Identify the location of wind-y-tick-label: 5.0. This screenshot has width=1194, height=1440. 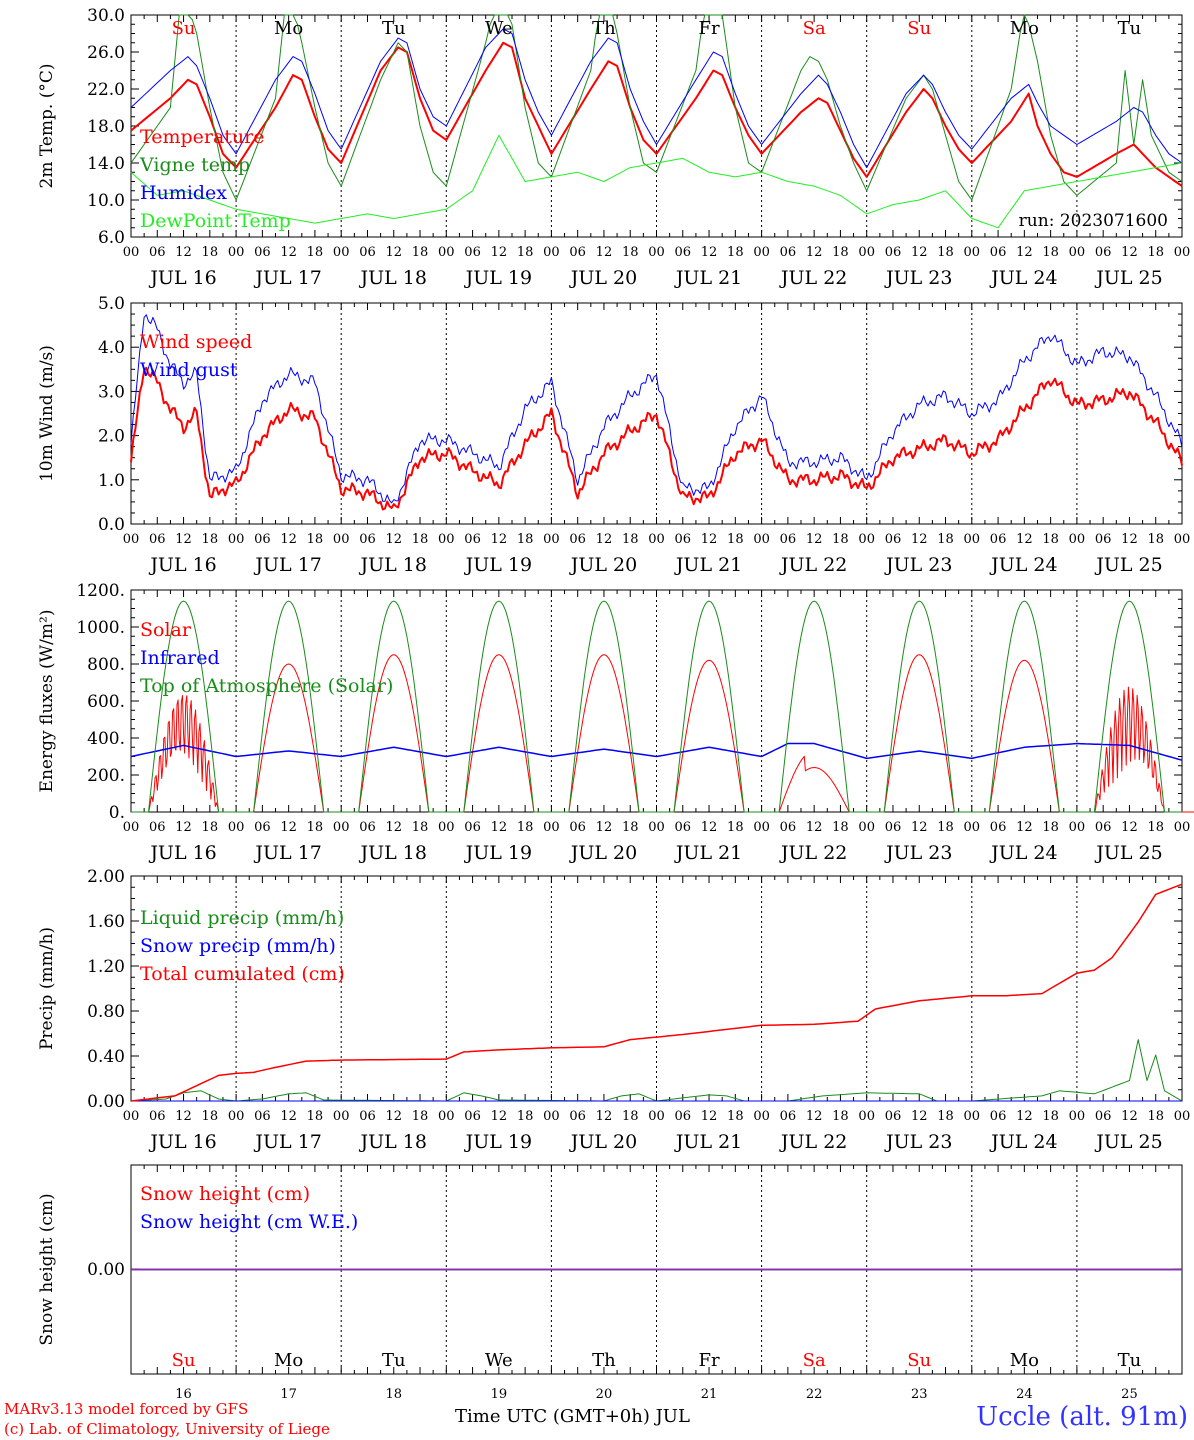
(111, 304).